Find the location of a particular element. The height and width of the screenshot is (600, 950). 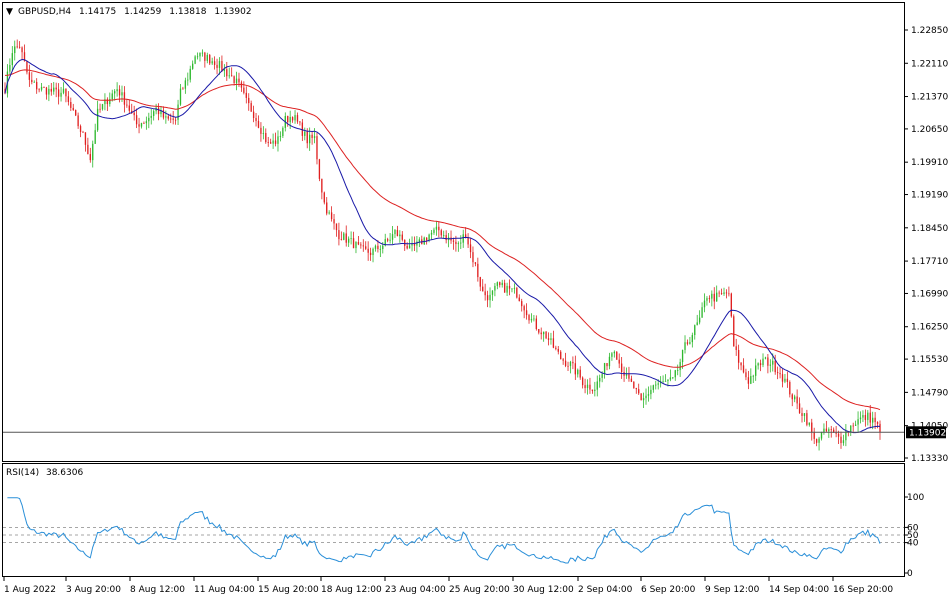

collapse-arrow-icon: ▼ is located at coordinates (9, 12).